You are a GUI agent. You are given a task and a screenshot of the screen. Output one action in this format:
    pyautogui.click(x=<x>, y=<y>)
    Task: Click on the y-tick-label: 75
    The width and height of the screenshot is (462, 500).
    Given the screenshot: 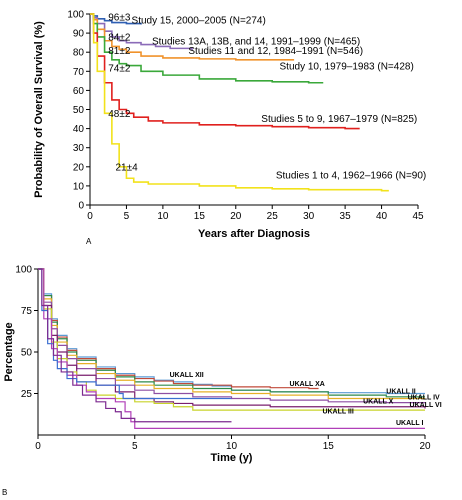 What is the action you would take?
    pyautogui.click(x=27, y=311)
    